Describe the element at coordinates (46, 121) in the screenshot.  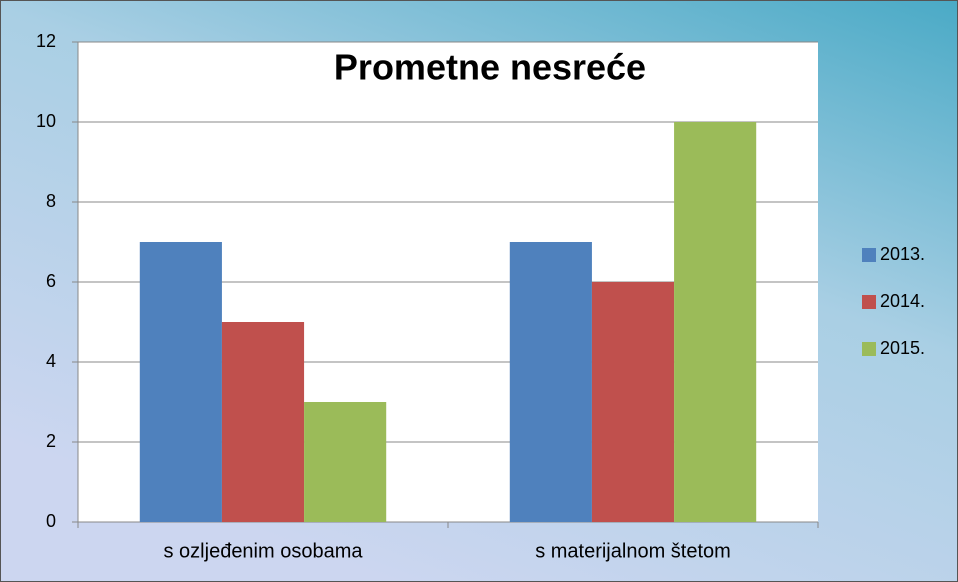
I see `y-tick-label: 10` at that location.